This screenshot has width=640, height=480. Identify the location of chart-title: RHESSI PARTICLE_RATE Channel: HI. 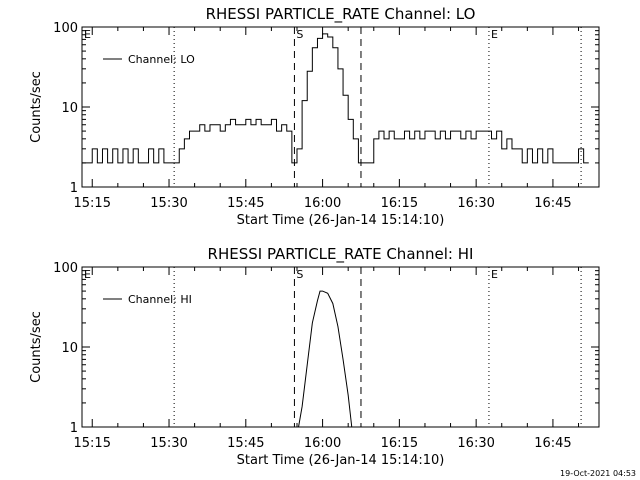
(341, 254).